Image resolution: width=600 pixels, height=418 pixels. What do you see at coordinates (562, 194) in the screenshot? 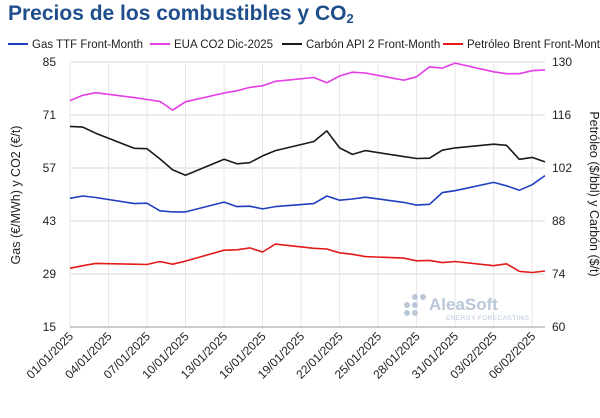
I see `y-right-tick-labels: 60 74 88 102 116 130` at bounding box center [562, 194].